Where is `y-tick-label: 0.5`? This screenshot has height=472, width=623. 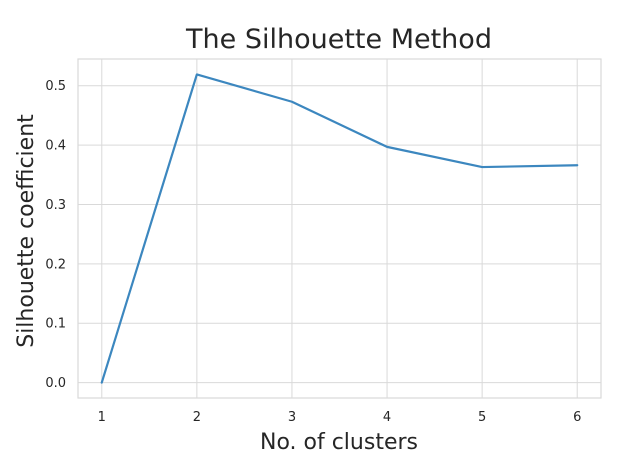
y-tick-label: 0.5 is located at coordinates (55, 86).